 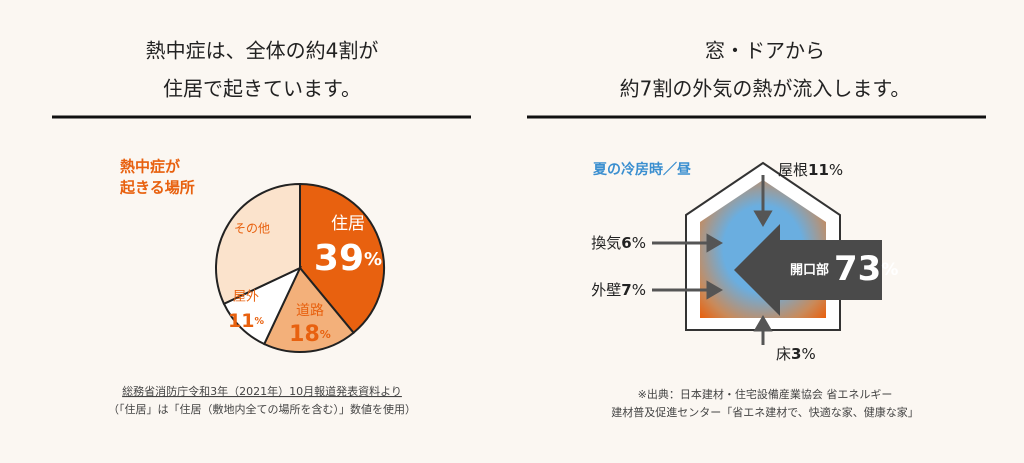 I want to click on value-number: 39, so click(x=339, y=258).